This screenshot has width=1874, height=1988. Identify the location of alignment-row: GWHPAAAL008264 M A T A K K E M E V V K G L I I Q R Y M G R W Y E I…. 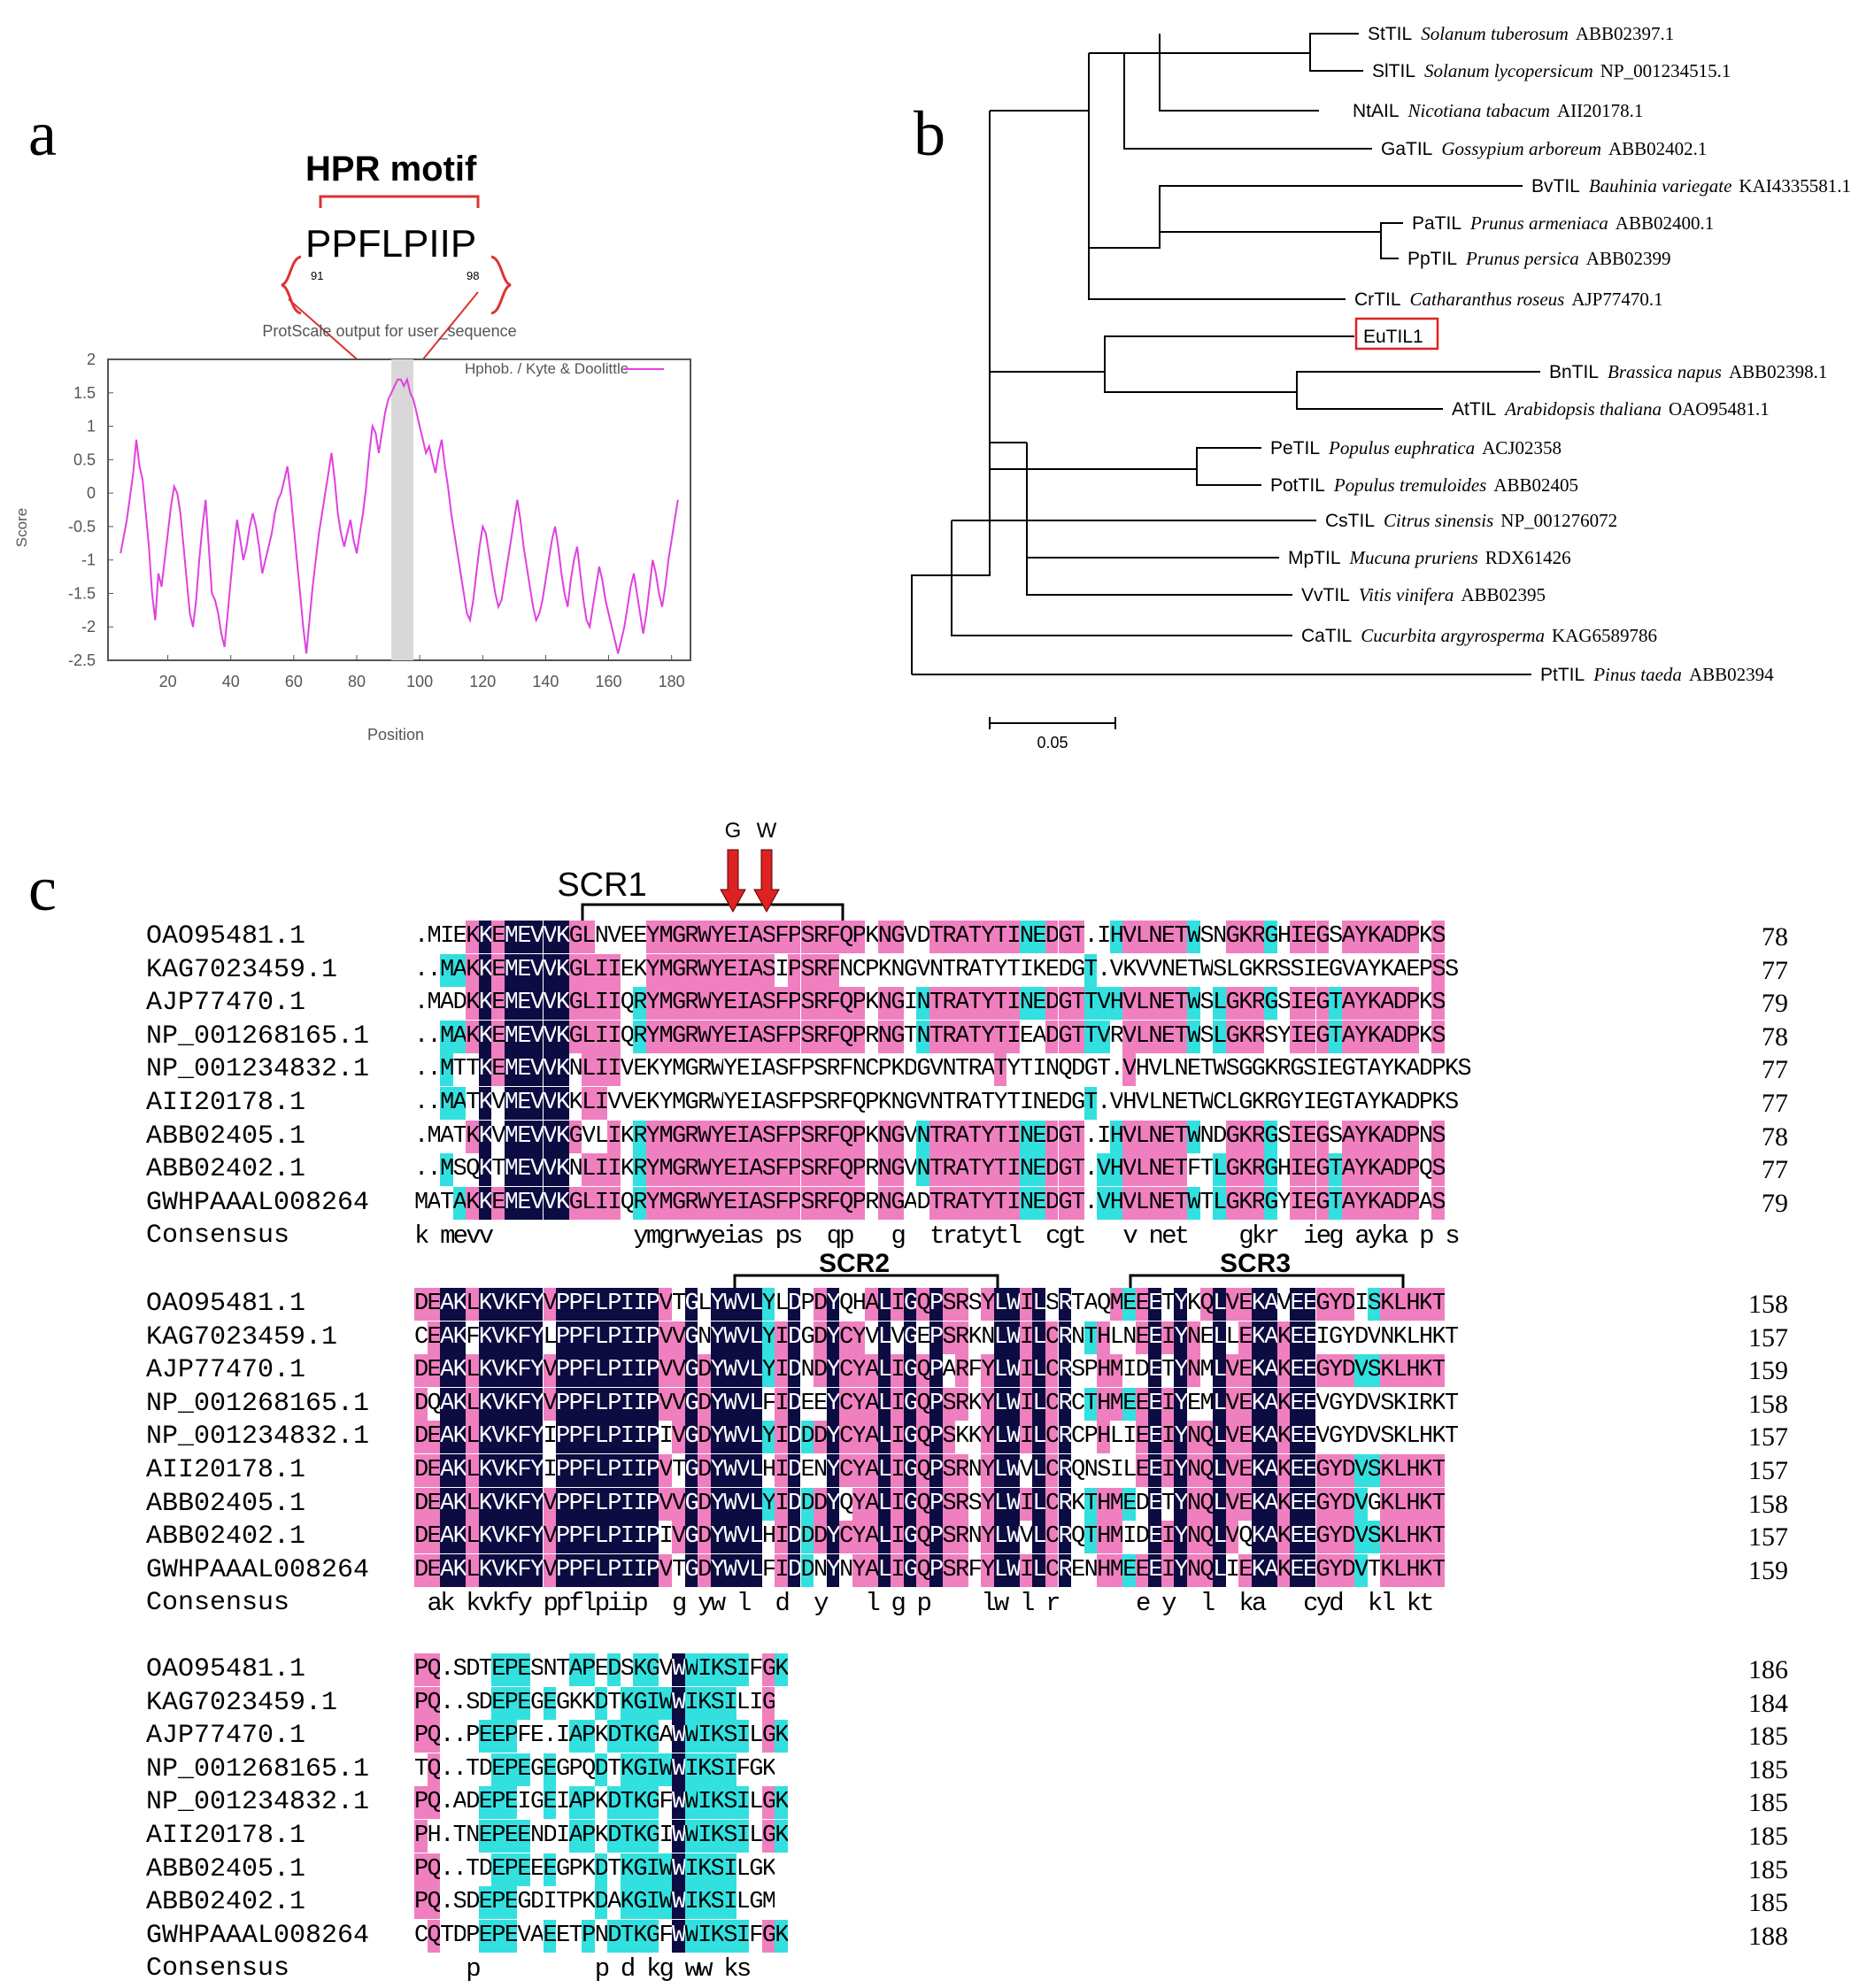
(937, 1203).